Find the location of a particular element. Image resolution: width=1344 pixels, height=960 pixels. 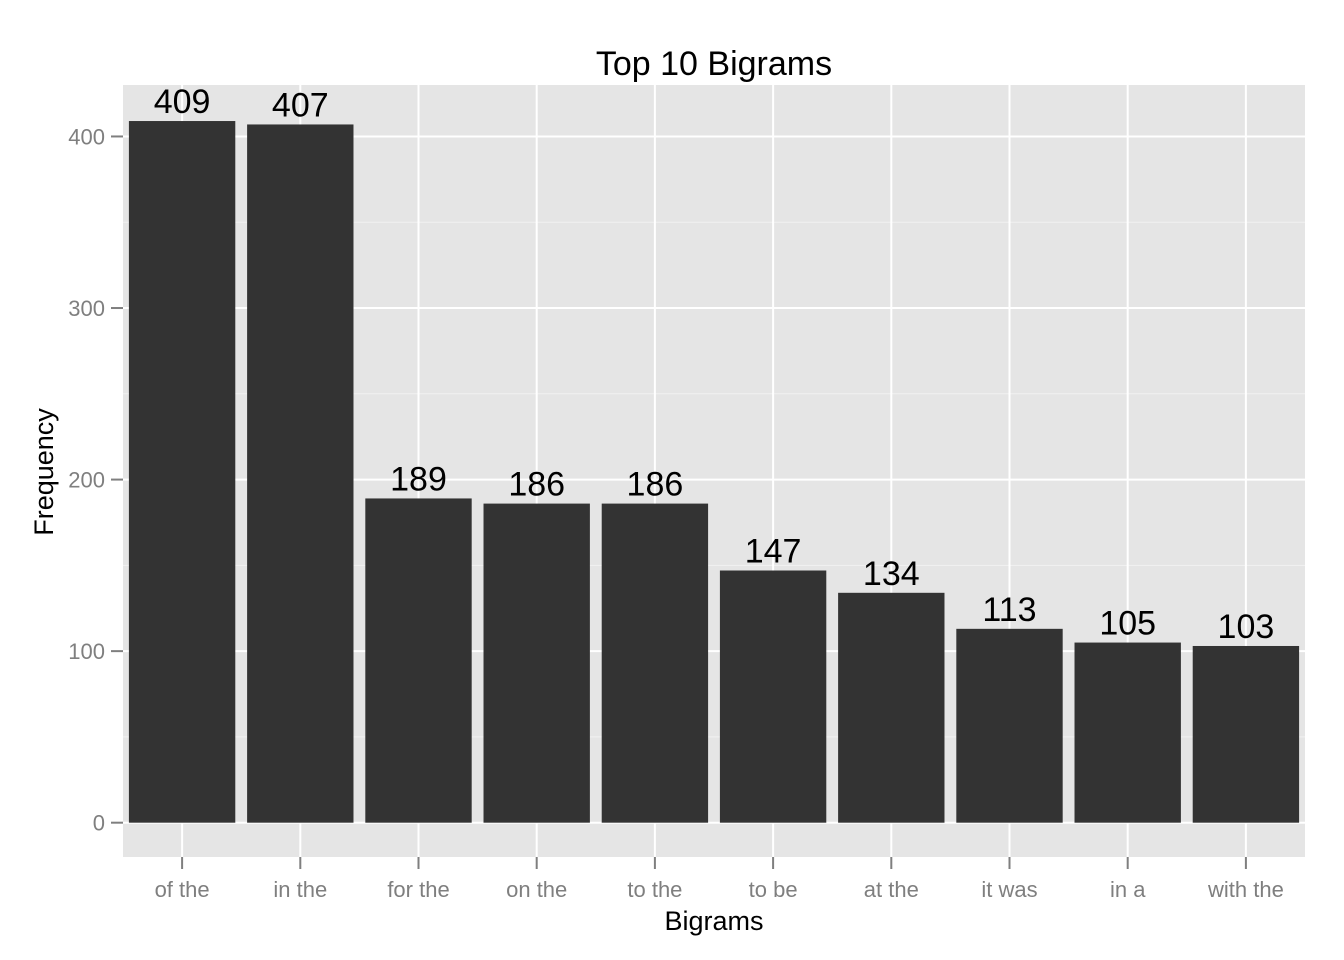

data-label: 409 is located at coordinates (182, 102).